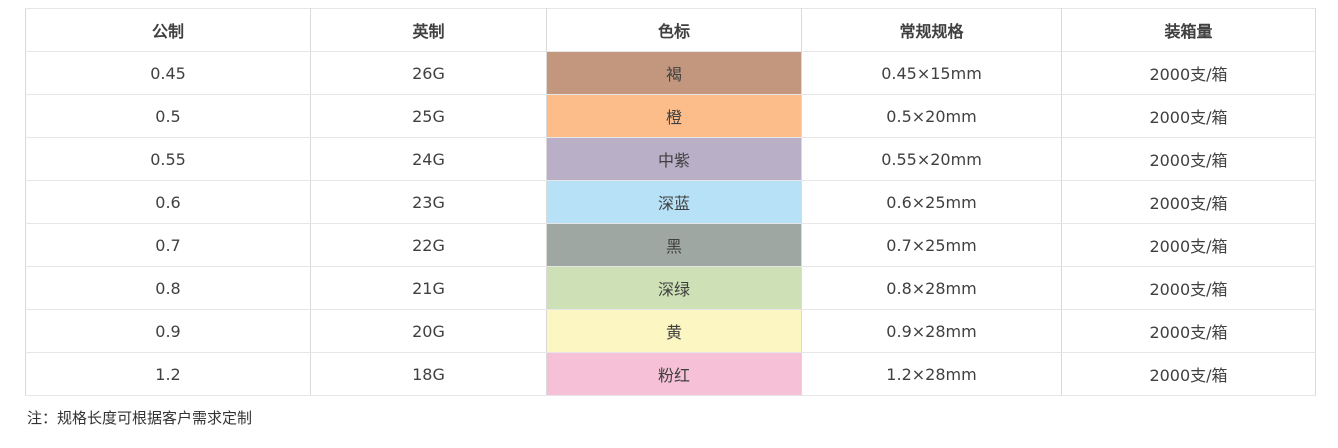  Describe the element at coordinates (428, 30) in the screenshot. I see `header-gauge: 英制` at that location.